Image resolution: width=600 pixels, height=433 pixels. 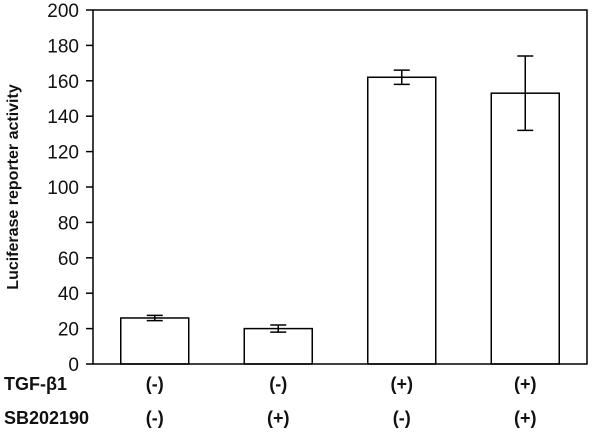 I want to click on y-tick-label: 100, so click(x=63, y=188).